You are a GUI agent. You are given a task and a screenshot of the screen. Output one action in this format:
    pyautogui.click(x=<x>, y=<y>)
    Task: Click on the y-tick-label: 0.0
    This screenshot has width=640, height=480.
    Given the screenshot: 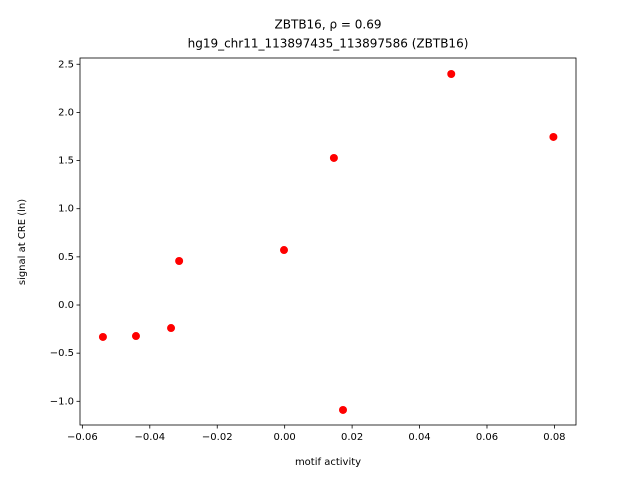 What is the action you would take?
    pyautogui.click(x=66, y=305)
    